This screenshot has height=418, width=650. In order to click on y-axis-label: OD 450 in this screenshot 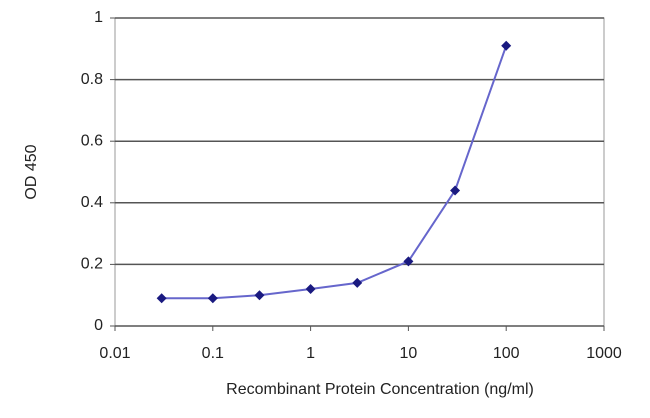, I will do `click(31, 171)`.